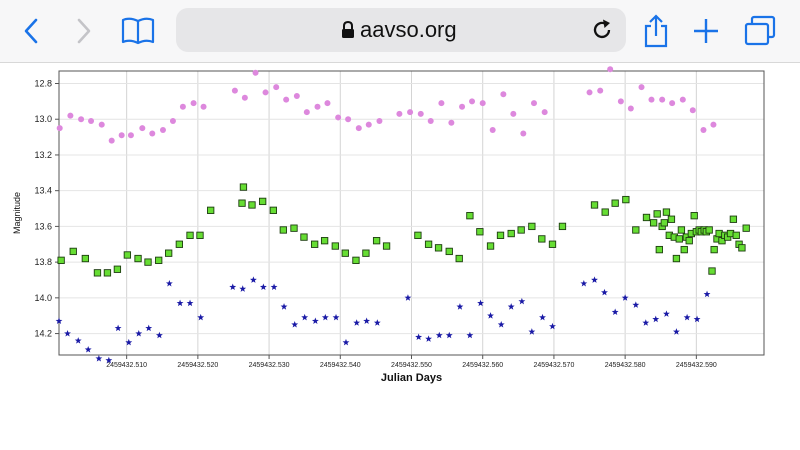 The width and height of the screenshot is (800, 450). I want to click on forward-button, so click(84, 31).